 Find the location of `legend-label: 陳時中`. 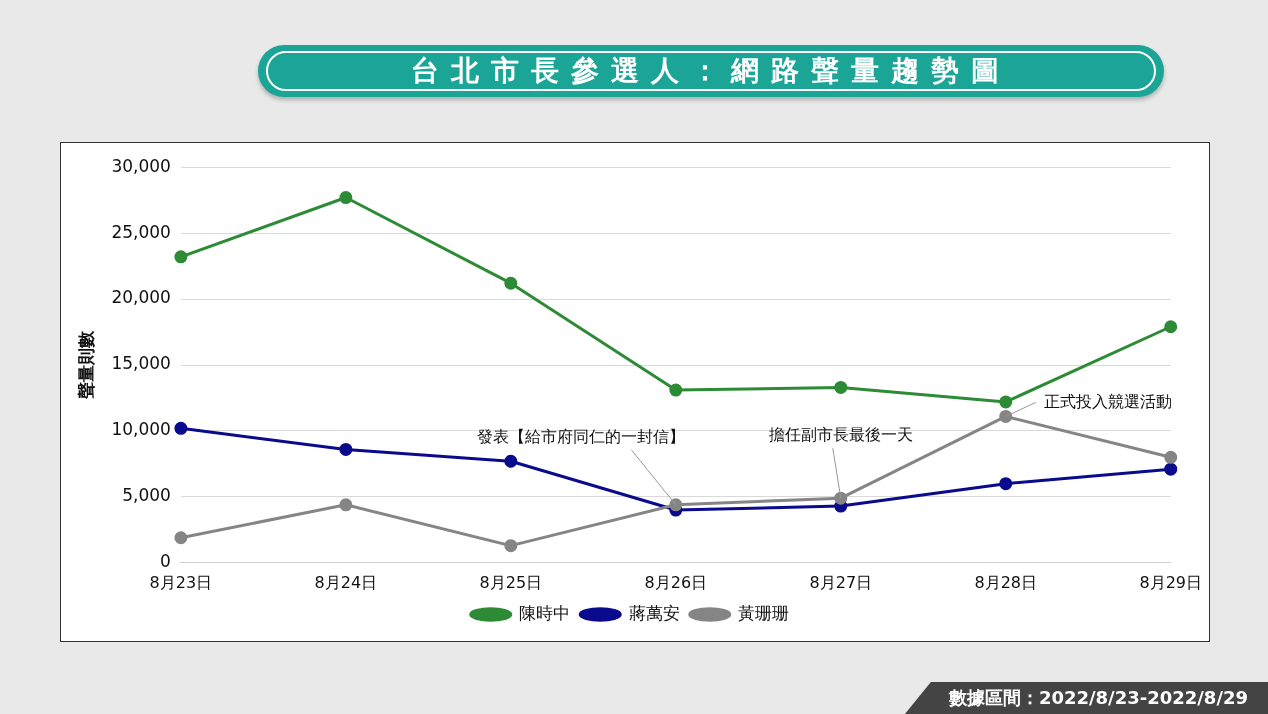

legend-label: 陳時中 is located at coordinates (545, 612).